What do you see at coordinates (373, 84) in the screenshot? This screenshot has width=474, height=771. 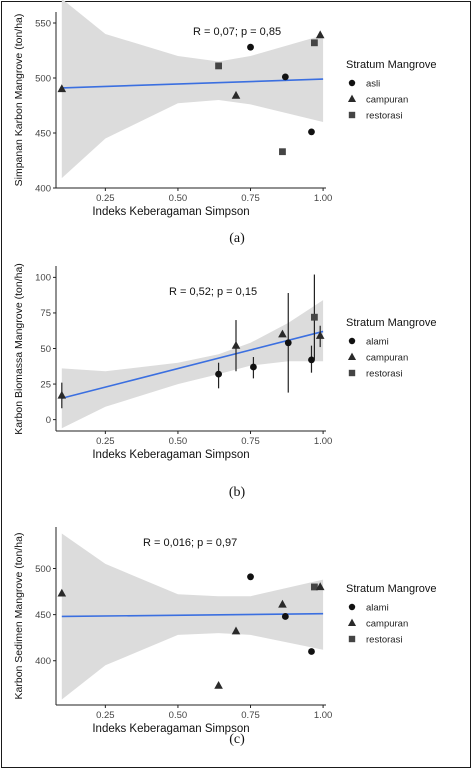 I see `legend-label-asli: asli` at bounding box center [373, 84].